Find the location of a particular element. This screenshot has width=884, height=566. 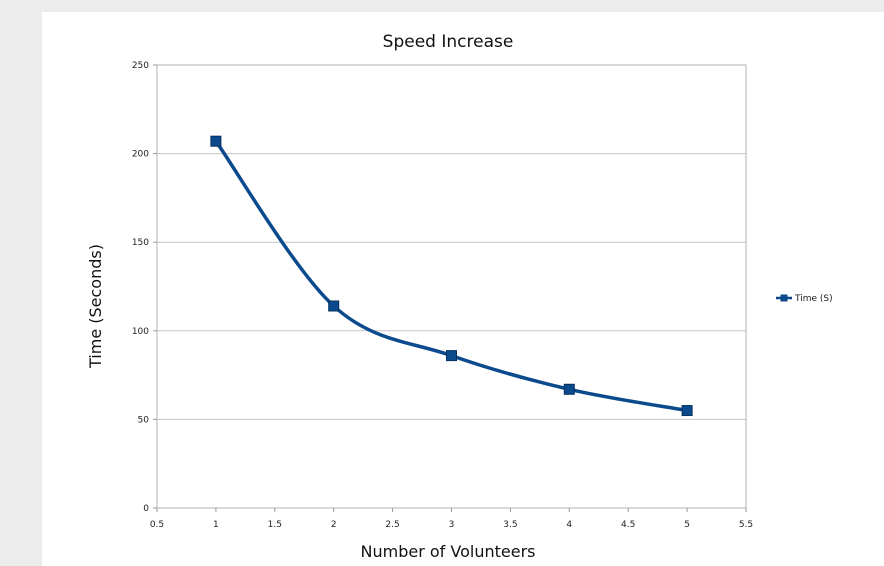

chart-title: Speed Increase is located at coordinates (448, 42).